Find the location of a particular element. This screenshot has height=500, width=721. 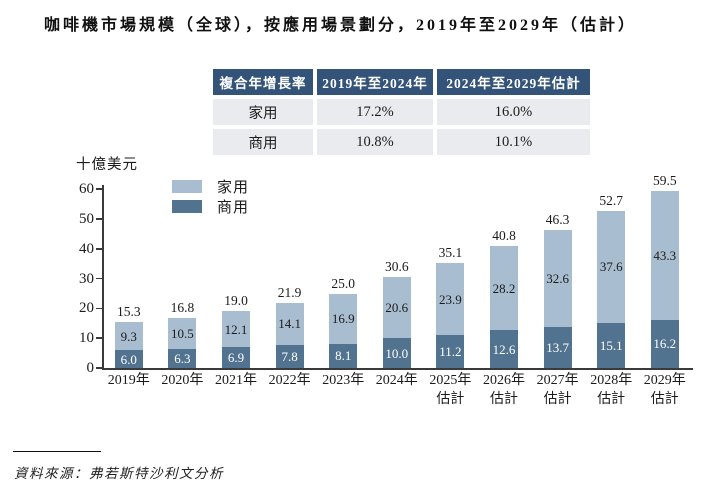

bar-segment-commercial: 10.0 is located at coordinates (396, 353).